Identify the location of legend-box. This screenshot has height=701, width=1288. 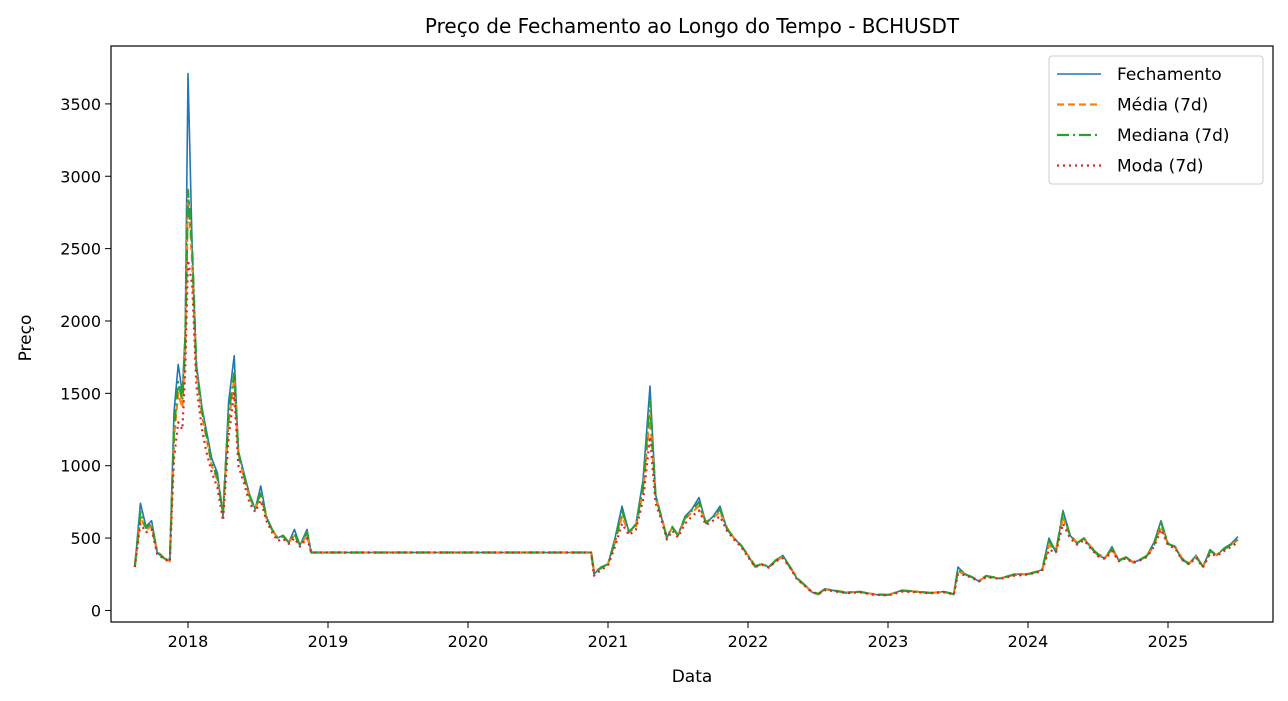
(1156, 120).